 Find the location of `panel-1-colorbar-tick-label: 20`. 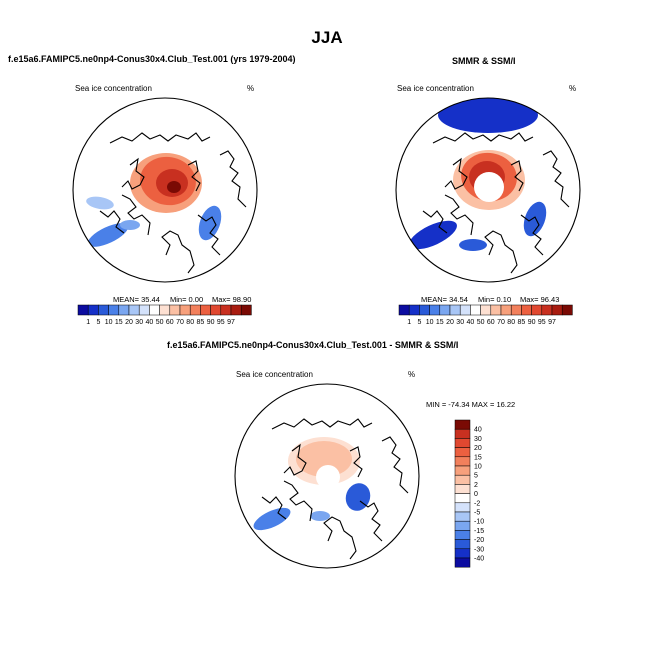

panel-1-colorbar-tick-label: 20 is located at coordinates (129, 322).